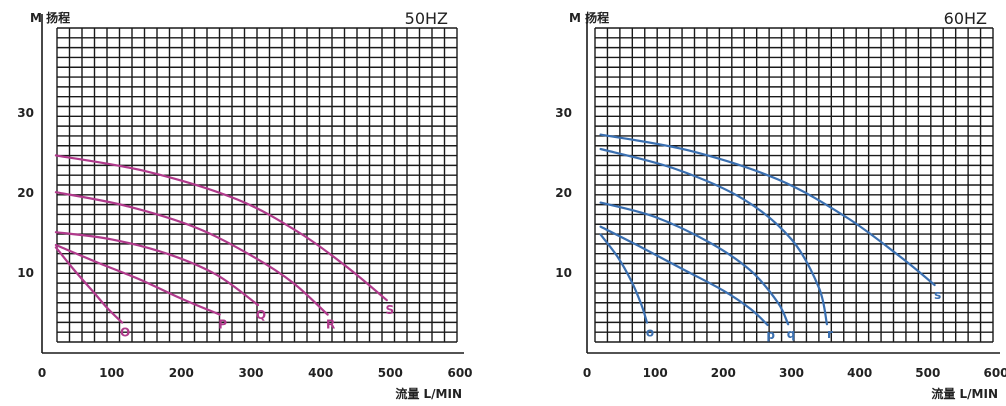 This screenshot has width=1006, height=406. What do you see at coordinates (770, 335) in the screenshot?
I see `series-label-p: p` at bounding box center [770, 335].